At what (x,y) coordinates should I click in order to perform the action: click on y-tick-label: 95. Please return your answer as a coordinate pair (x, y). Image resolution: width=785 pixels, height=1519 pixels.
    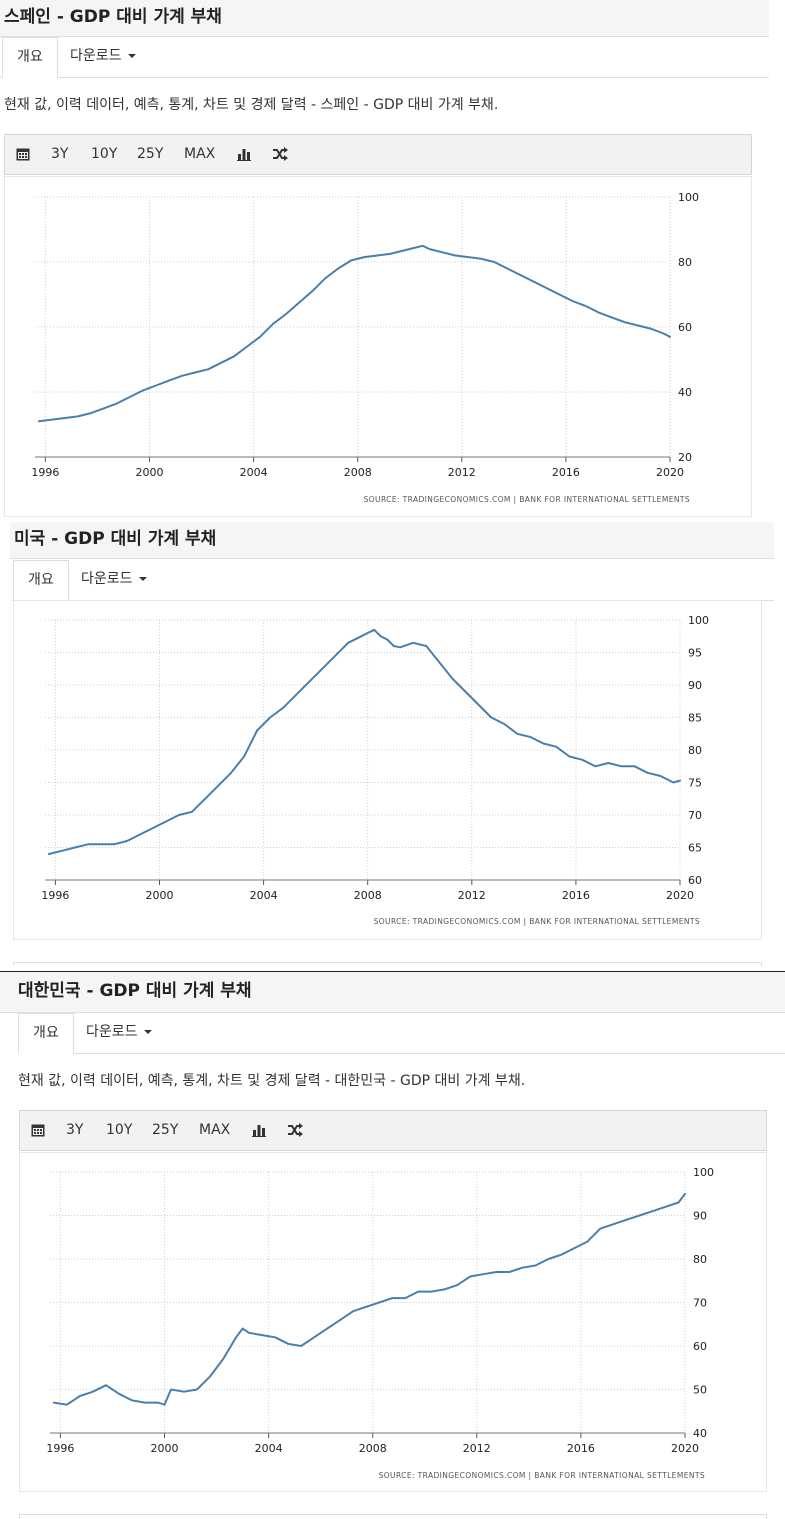
    Looking at the image, I should click on (695, 653).